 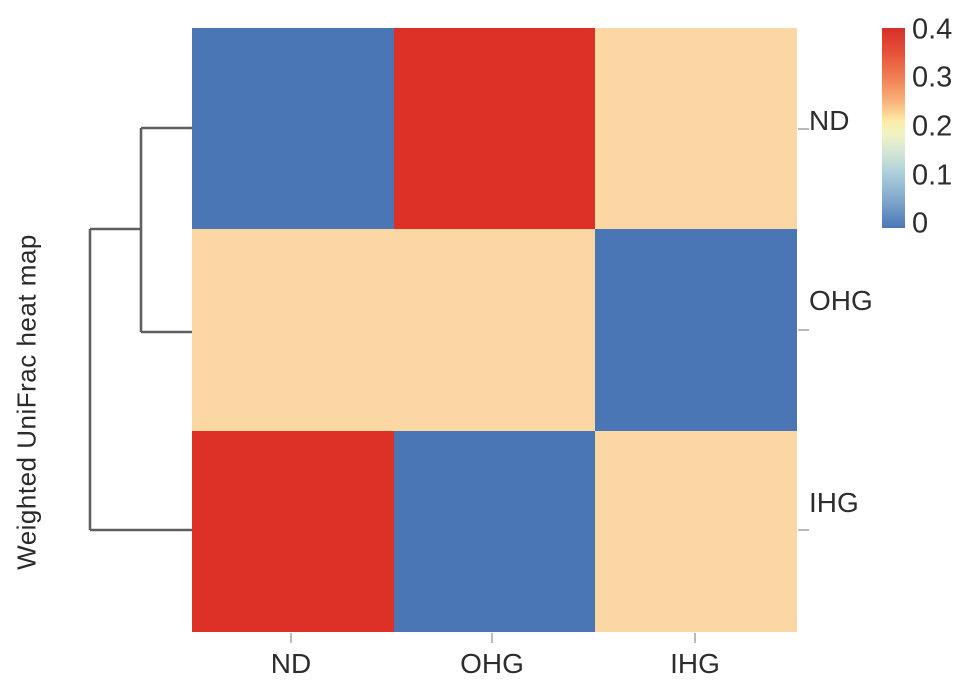 I want to click on heatmap-cell-ND-ND, so click(x=293, y=129).